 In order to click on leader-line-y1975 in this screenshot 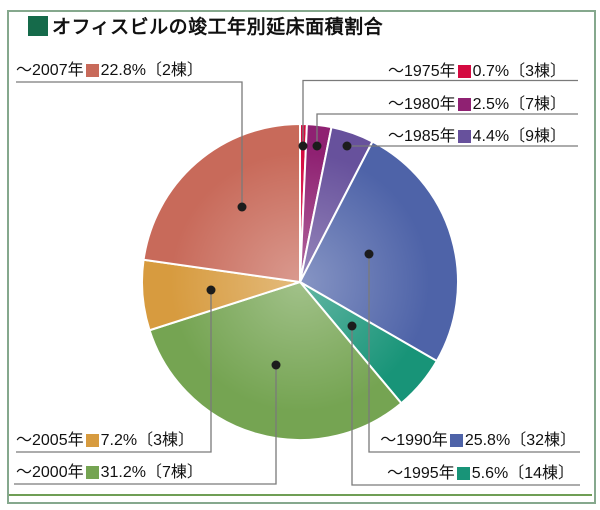, I will do `click(440, 112)`.